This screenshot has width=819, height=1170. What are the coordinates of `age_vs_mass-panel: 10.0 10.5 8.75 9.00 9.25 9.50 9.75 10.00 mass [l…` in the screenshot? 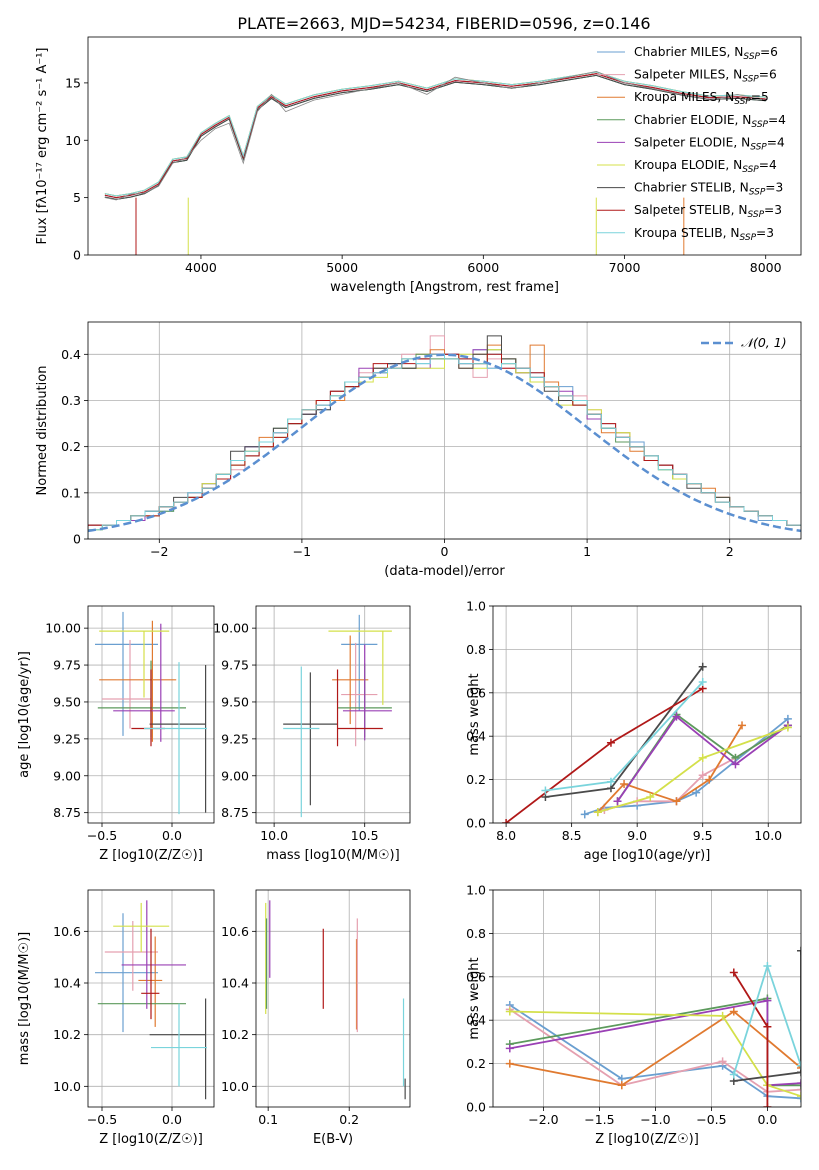 It's located at (312, 734).